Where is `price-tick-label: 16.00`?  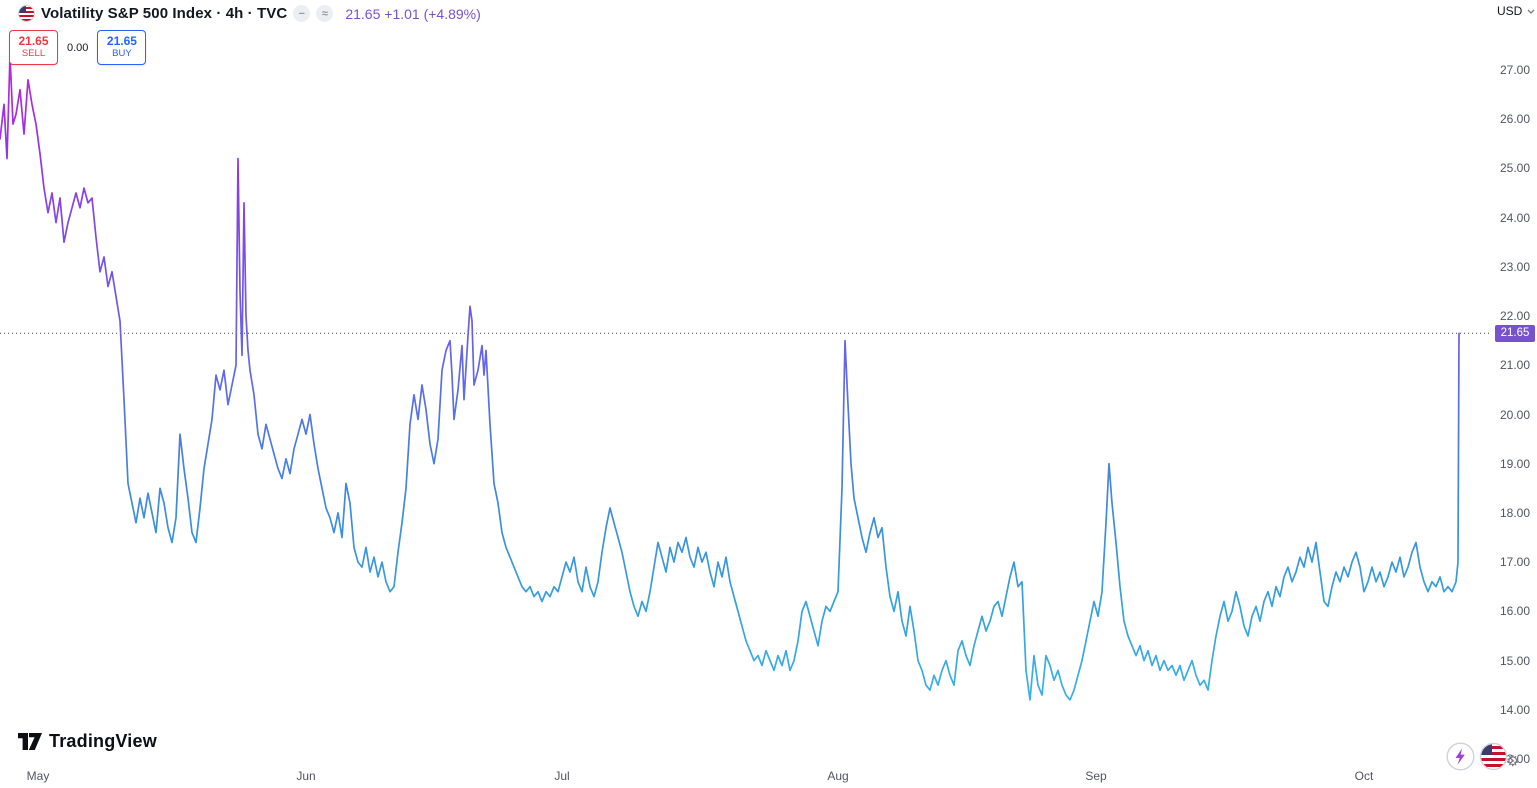
price-tick-label: 16.00 is located at coordinates (1515, 611).